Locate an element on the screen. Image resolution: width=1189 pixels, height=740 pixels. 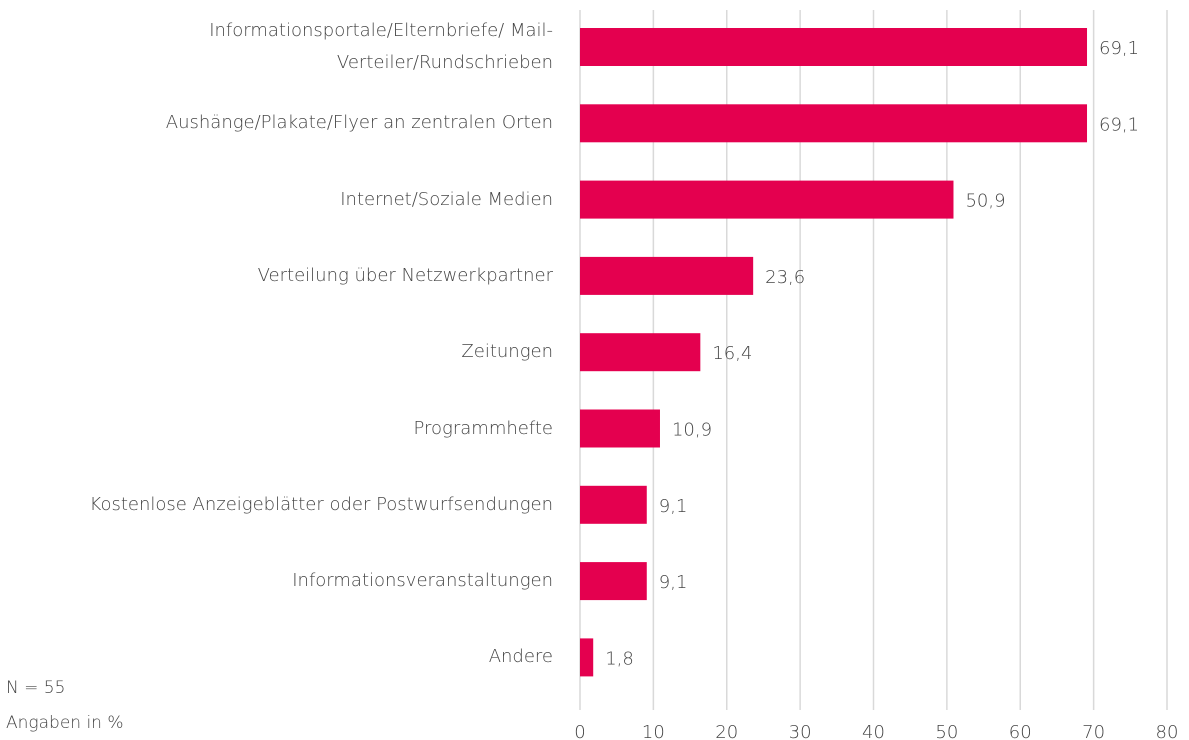
x-tick-label: 70 is located at coordinates (1093, 731).